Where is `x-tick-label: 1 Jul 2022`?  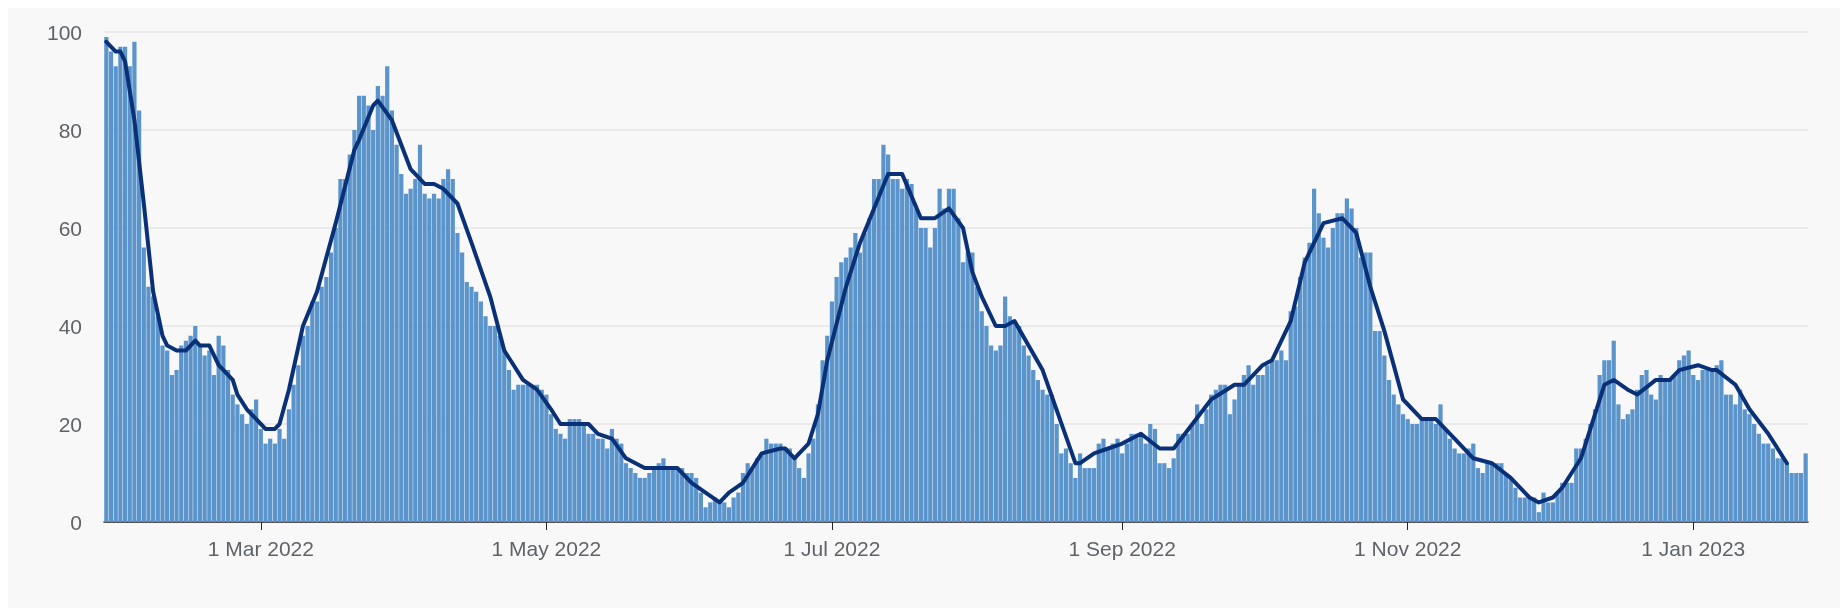 x-tick-label: 1 Jul 2022 is located at coordinates (832, 548).